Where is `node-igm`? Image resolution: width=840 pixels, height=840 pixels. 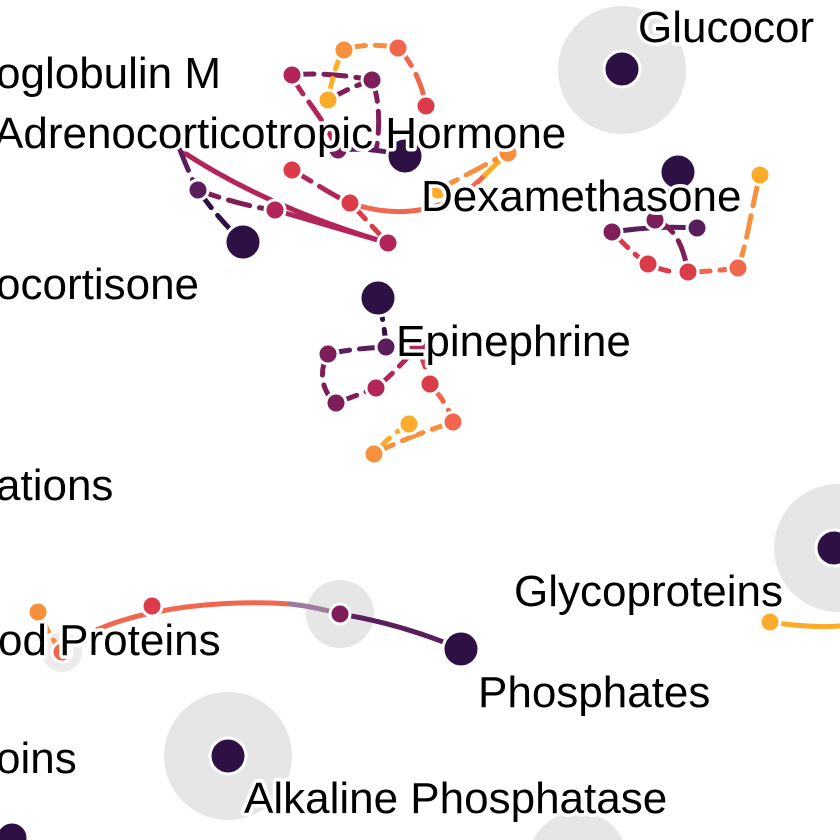
node-igm is located at coordinates (292, 75).